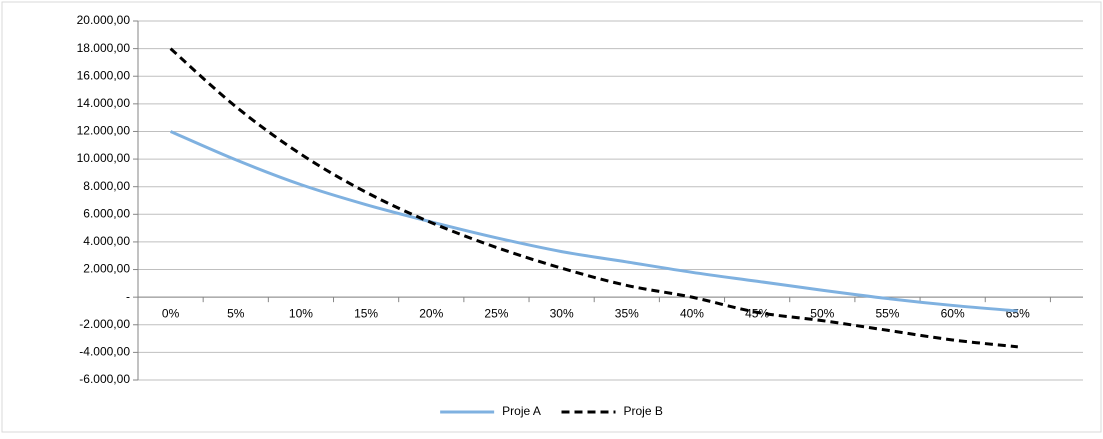  I want to click on legend: Proje A Proje B, so click(551, 411).